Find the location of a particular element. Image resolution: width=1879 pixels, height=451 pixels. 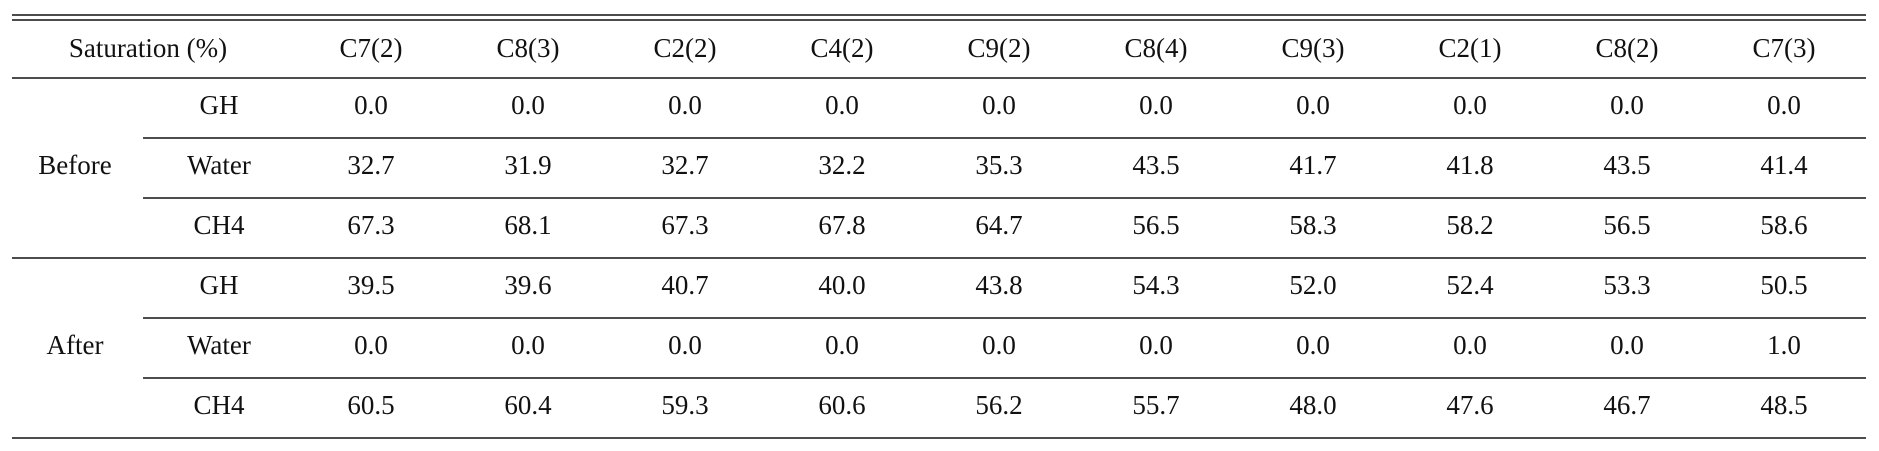

column-header: C4(2) is located at coordinates (842, 48).